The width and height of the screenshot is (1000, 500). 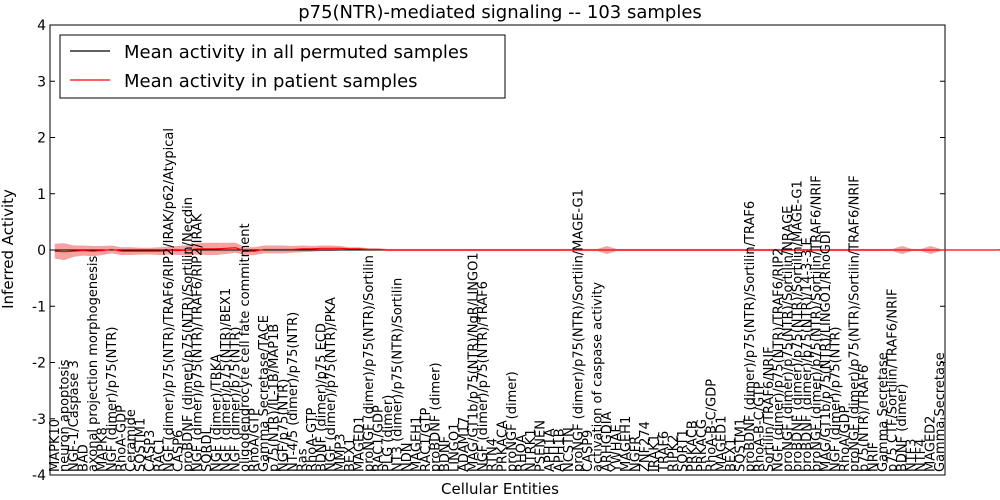 I want to click on x-tick-label: APH1A, so click(x=550, y=450).